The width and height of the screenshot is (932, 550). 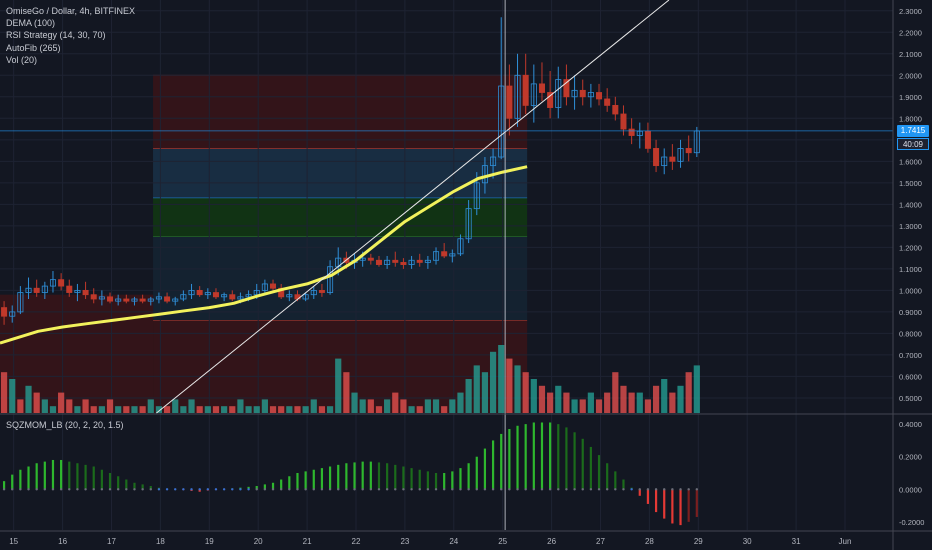 What do you see at coordinates (910, 398) in the screenshot?
I see `price-axis-label: 0.5000` at bounding box center [910, 398].